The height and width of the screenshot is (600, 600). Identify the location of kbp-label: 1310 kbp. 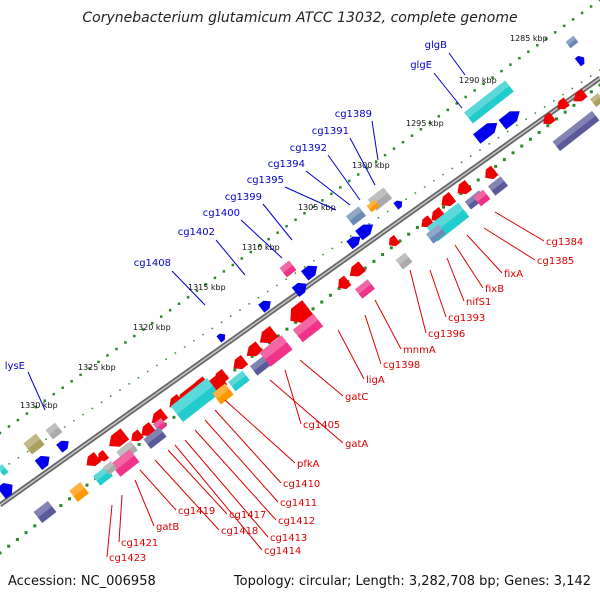
(261, 247).